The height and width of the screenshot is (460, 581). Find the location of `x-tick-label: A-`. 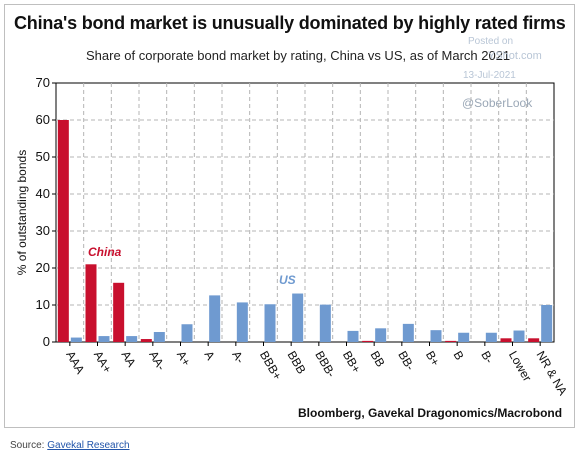

x-tick-label: A- is located at coordinates (238, 357).